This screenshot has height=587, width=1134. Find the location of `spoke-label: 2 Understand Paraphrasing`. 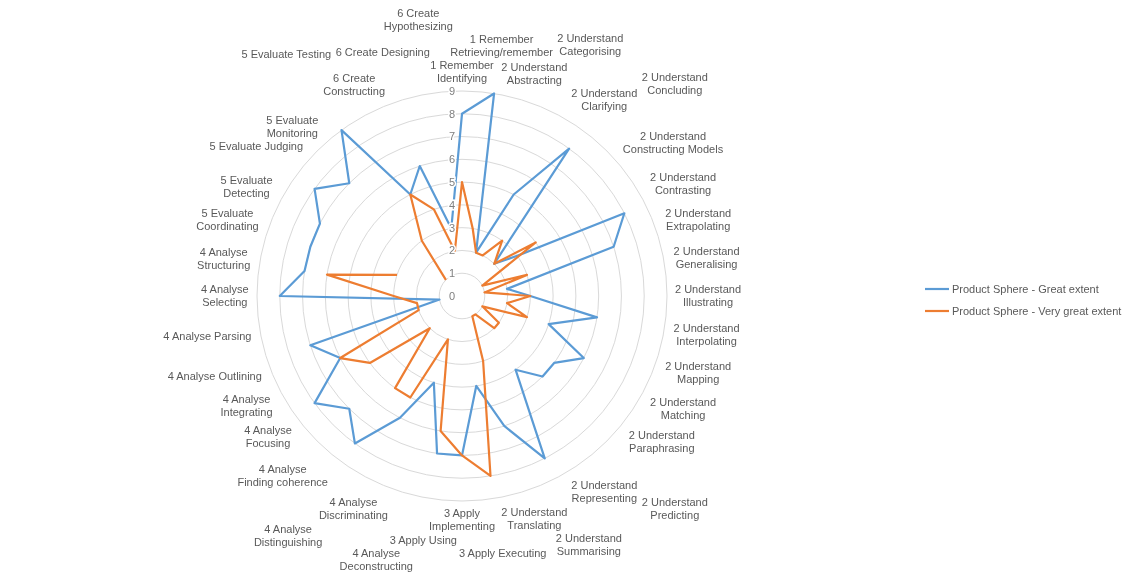

spoke-label: 2 Understand Paraphrasing is located at coordinates (661, 441).